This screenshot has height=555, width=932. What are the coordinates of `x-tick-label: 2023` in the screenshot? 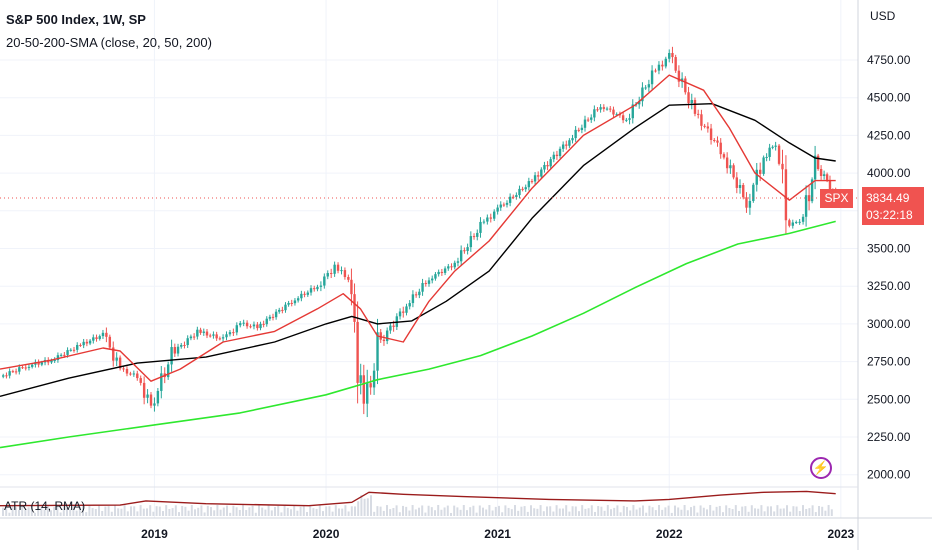 It's located at (840, 534).